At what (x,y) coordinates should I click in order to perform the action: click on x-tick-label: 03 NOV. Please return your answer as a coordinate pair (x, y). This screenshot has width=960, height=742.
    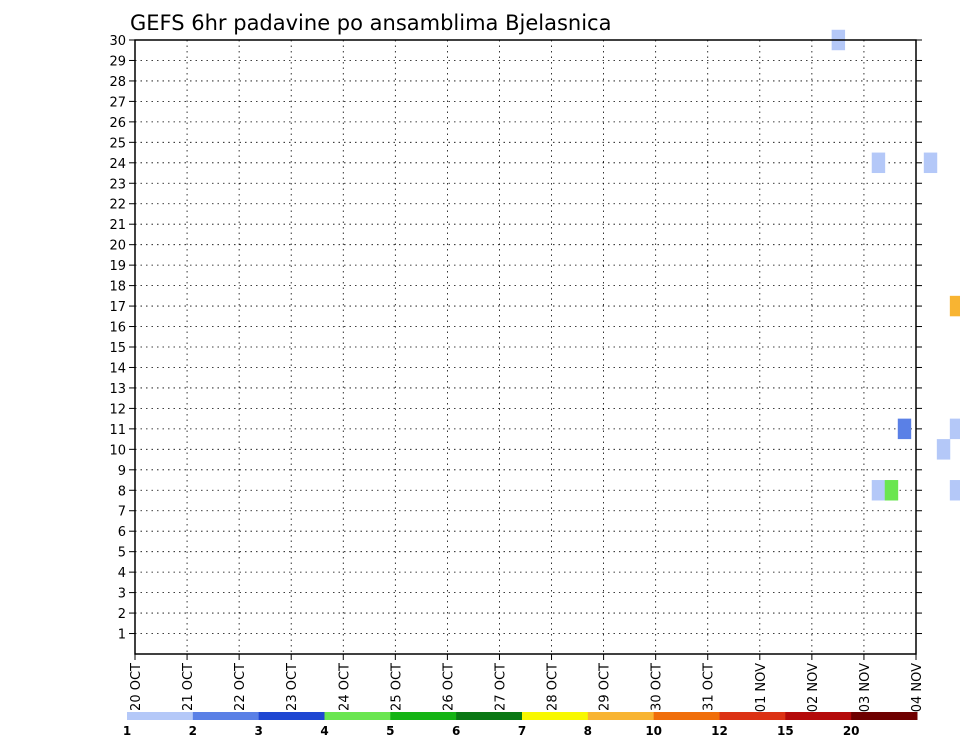
    Looking at the image, I should click on (865, 687).